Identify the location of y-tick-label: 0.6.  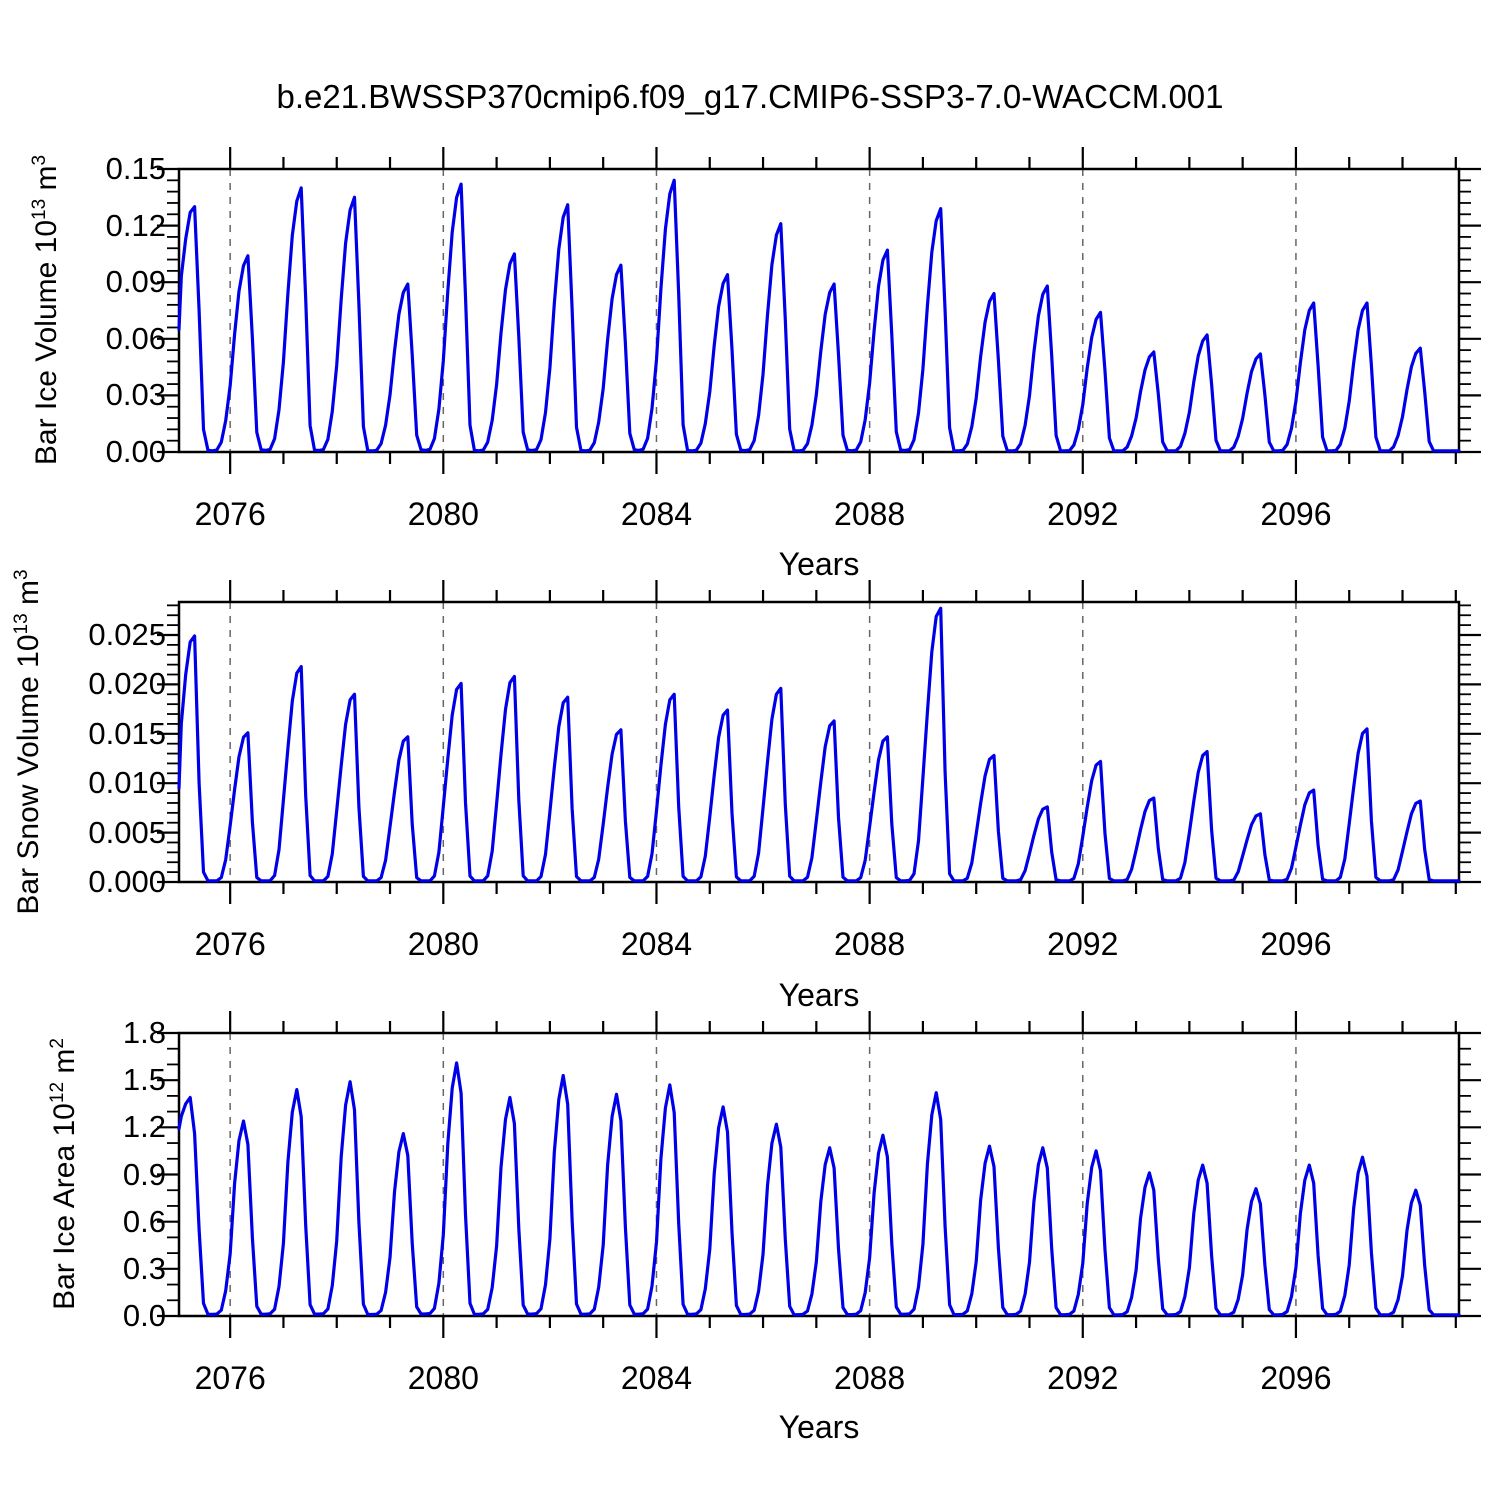
(144, 1221).